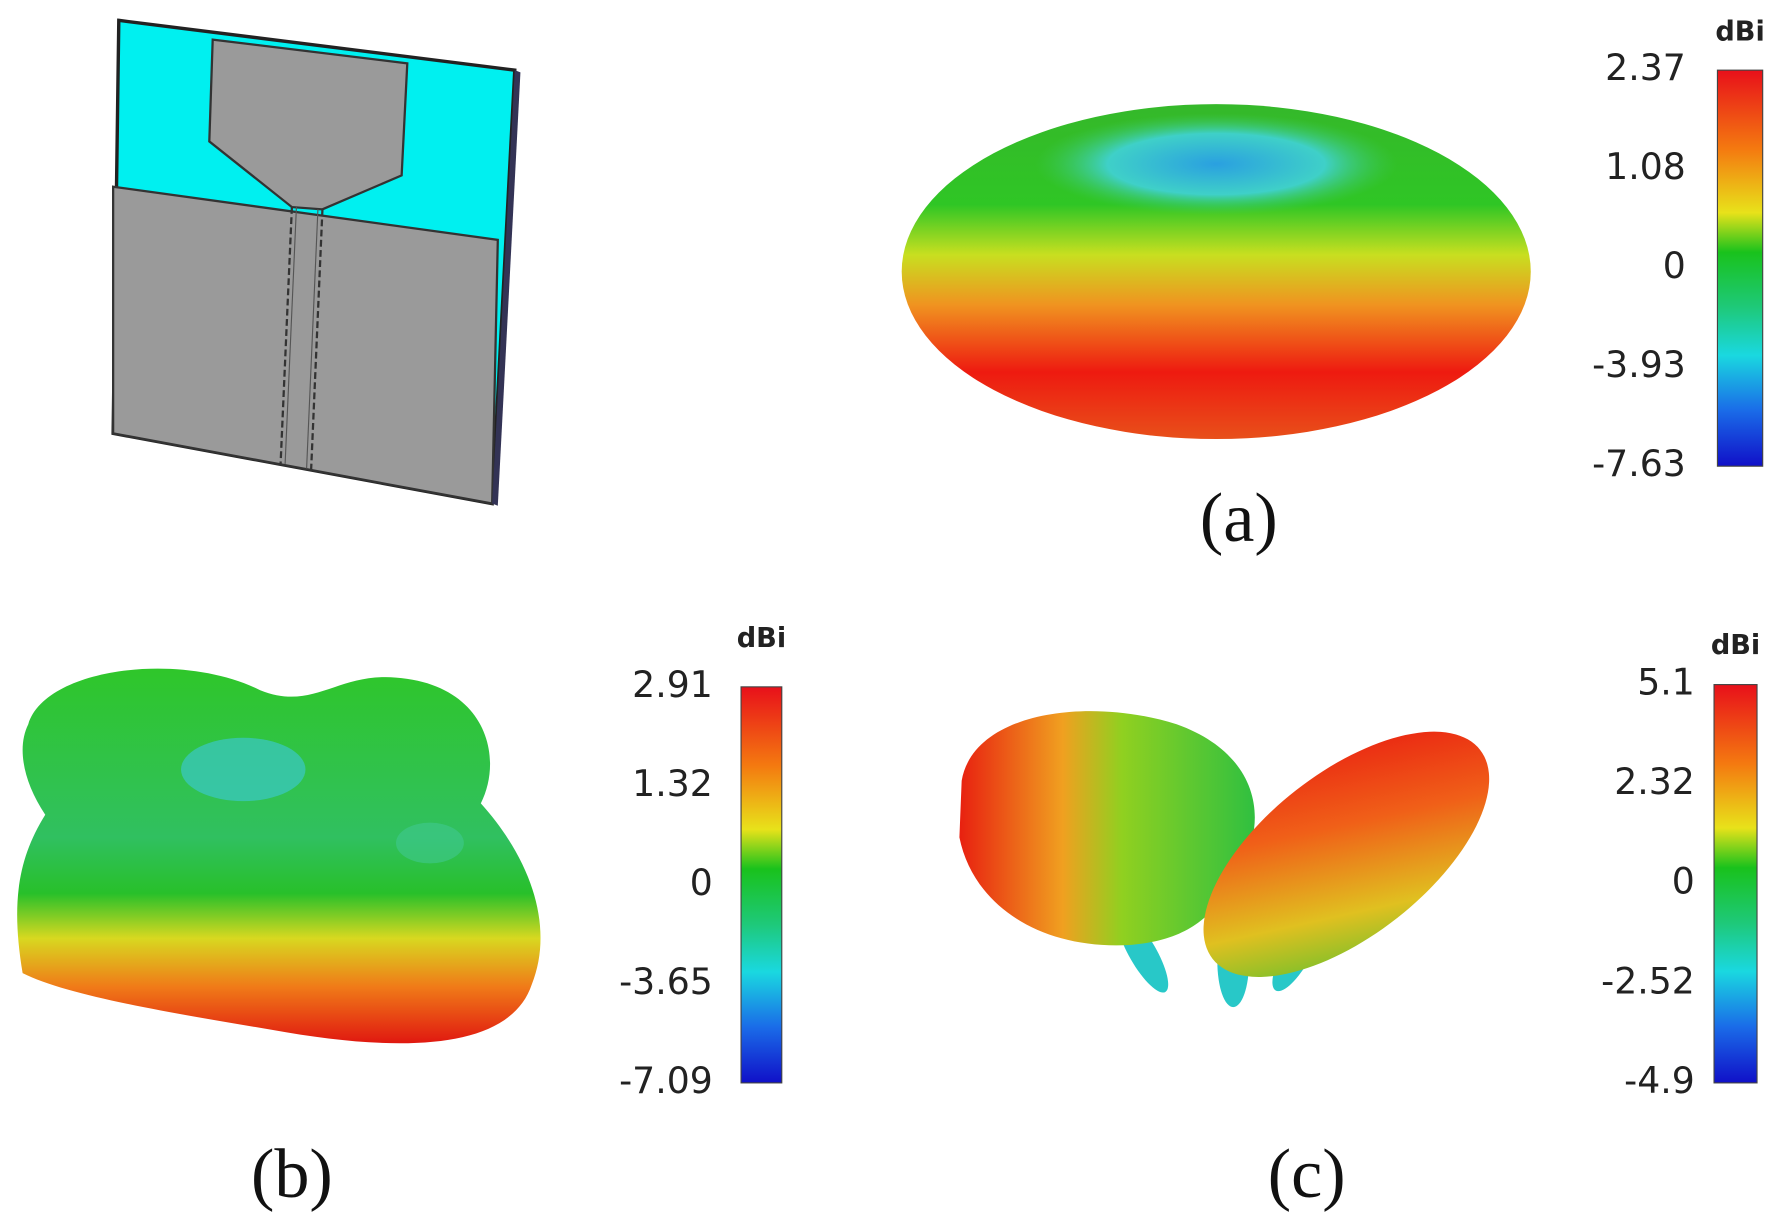 The width and height of the screenshot is (1774, 1230). Describe the element at coordinates (1666, 682) in the screenshot. I see `colorbar-tick-label: 5.1` at that location.